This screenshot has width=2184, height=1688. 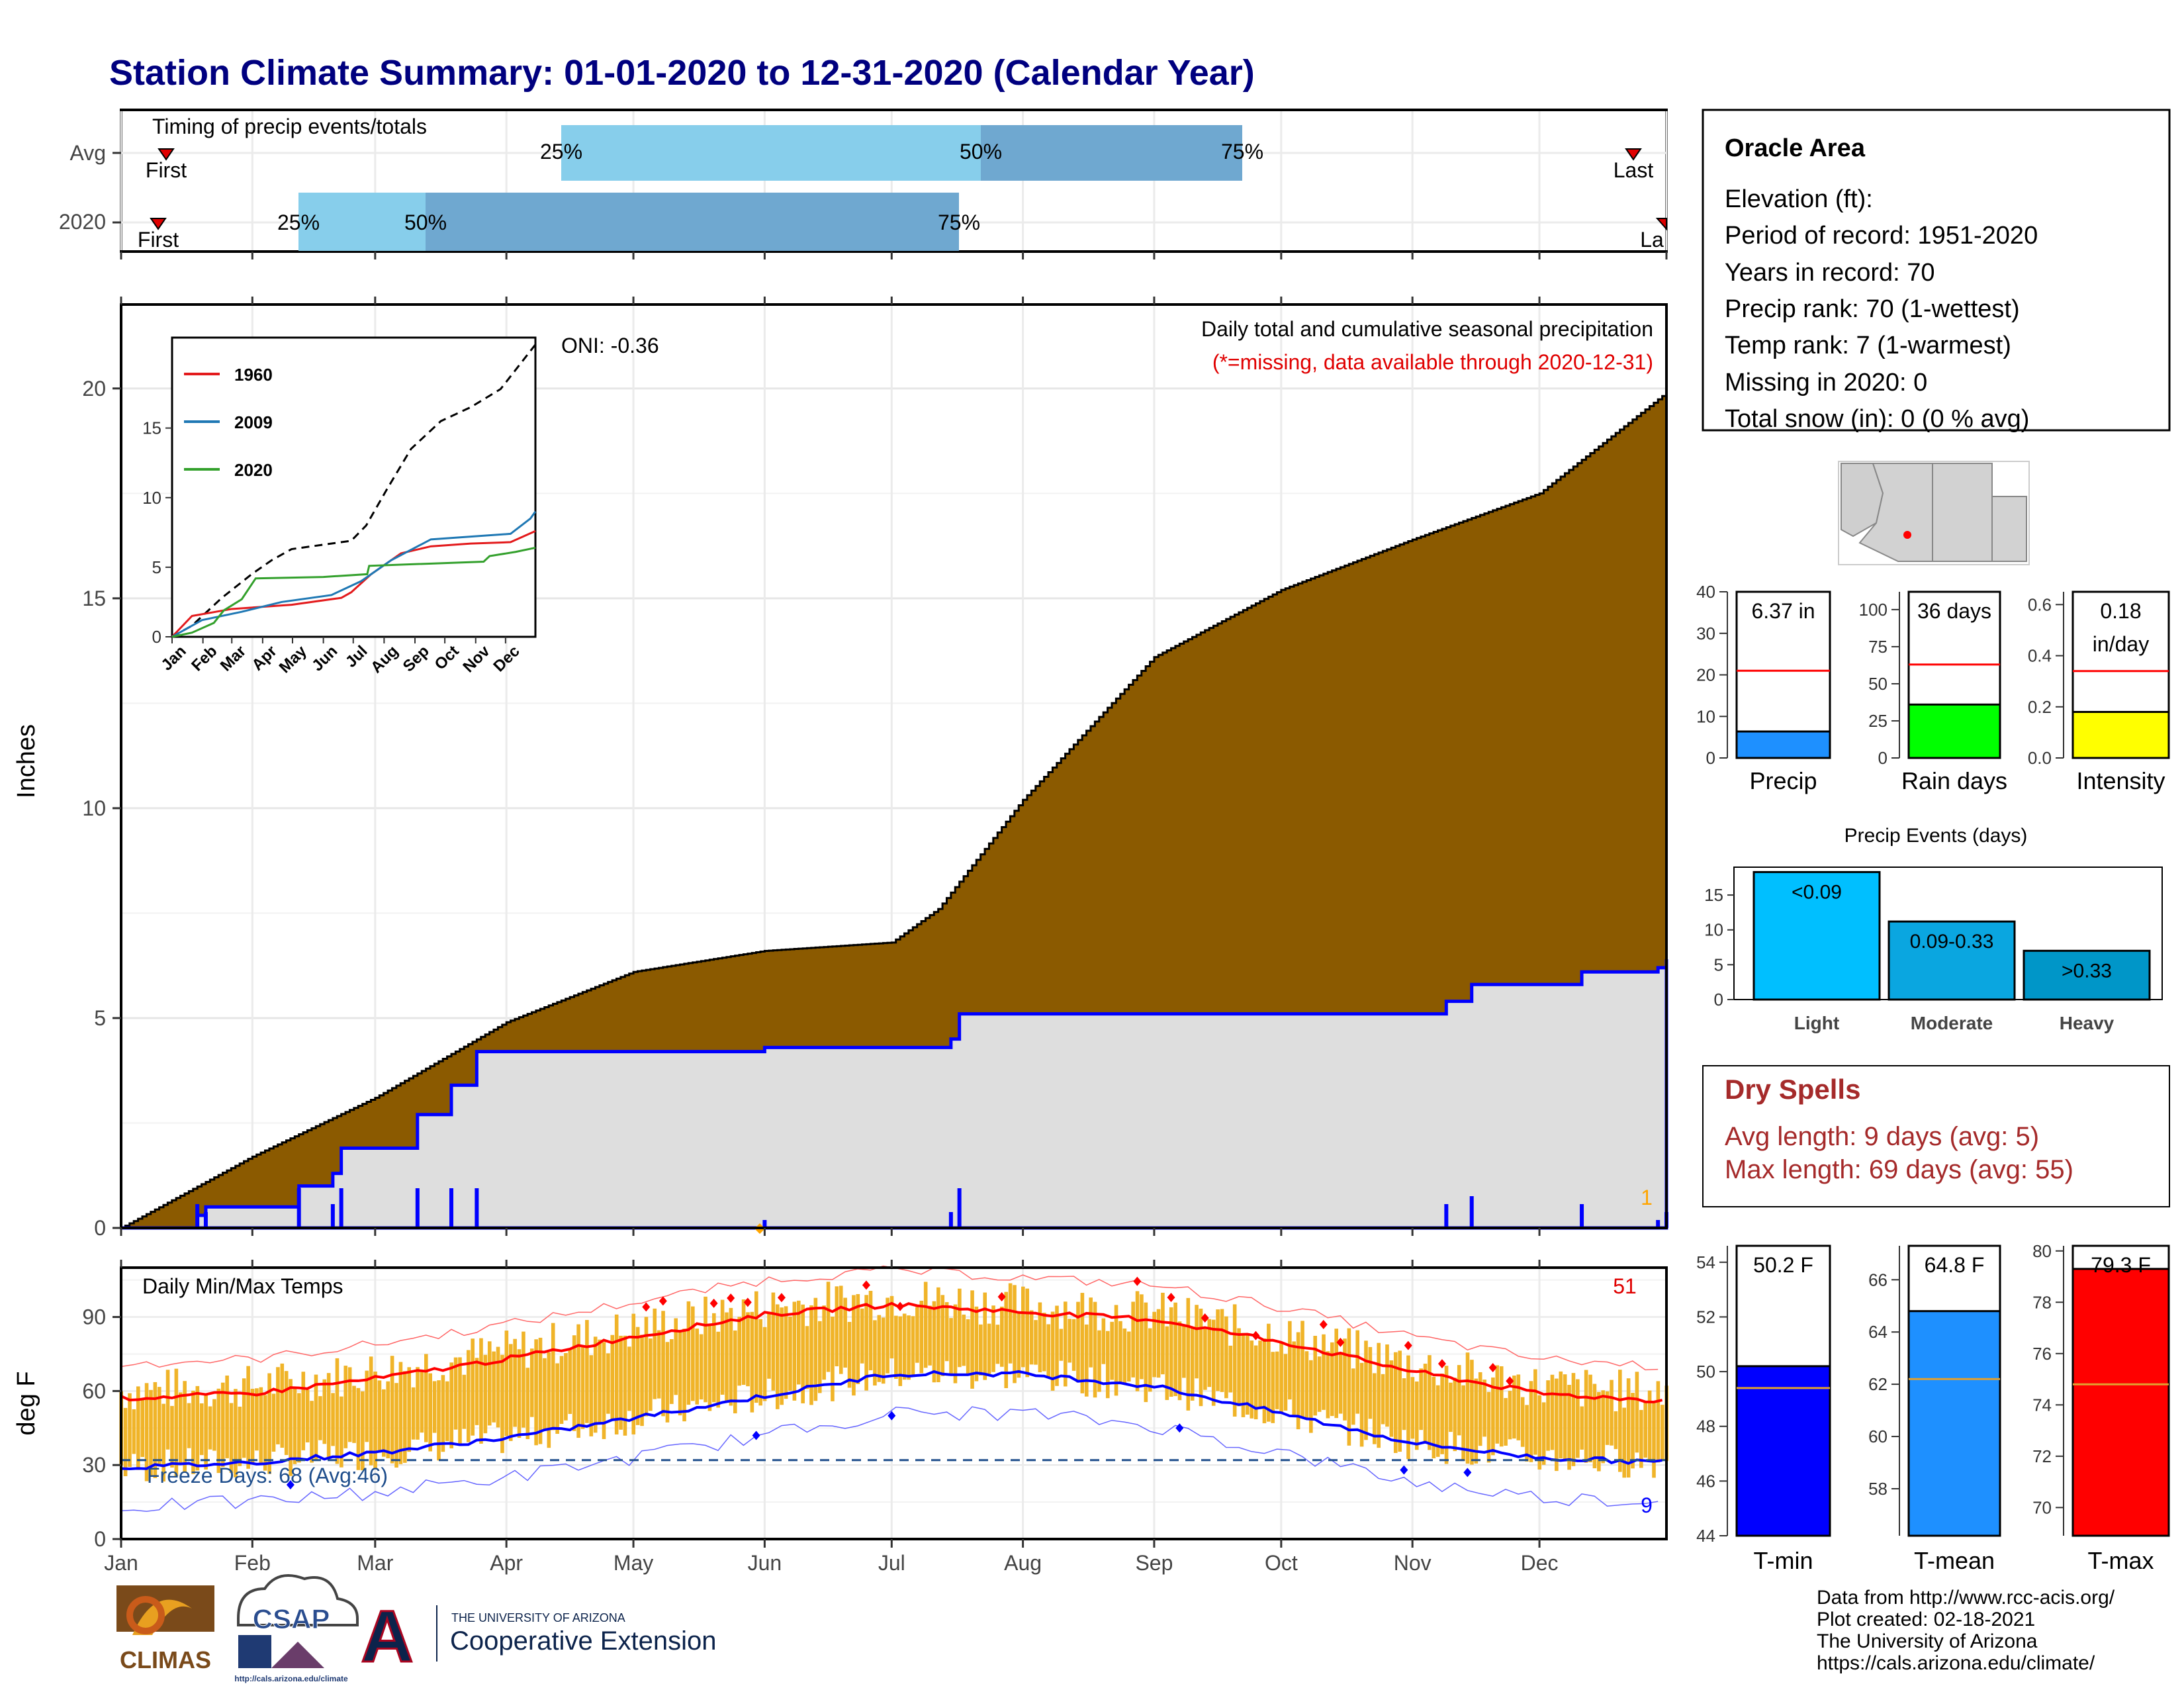 I want to click on events-bar-moderate, so click(x=1952, y=960).